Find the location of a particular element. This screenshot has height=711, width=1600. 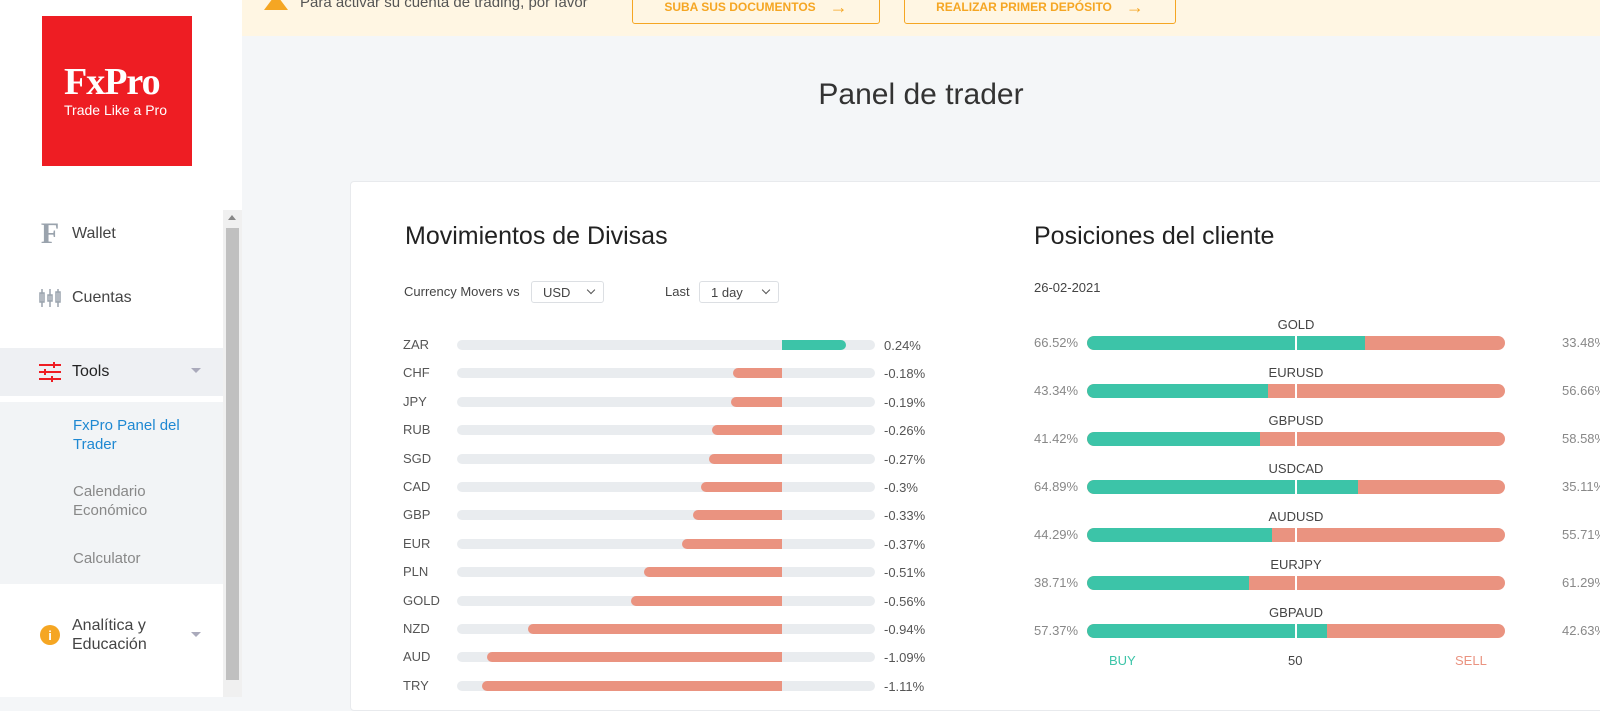

sidebar-item-label: Cuentas is located at coordinates (102, 297).